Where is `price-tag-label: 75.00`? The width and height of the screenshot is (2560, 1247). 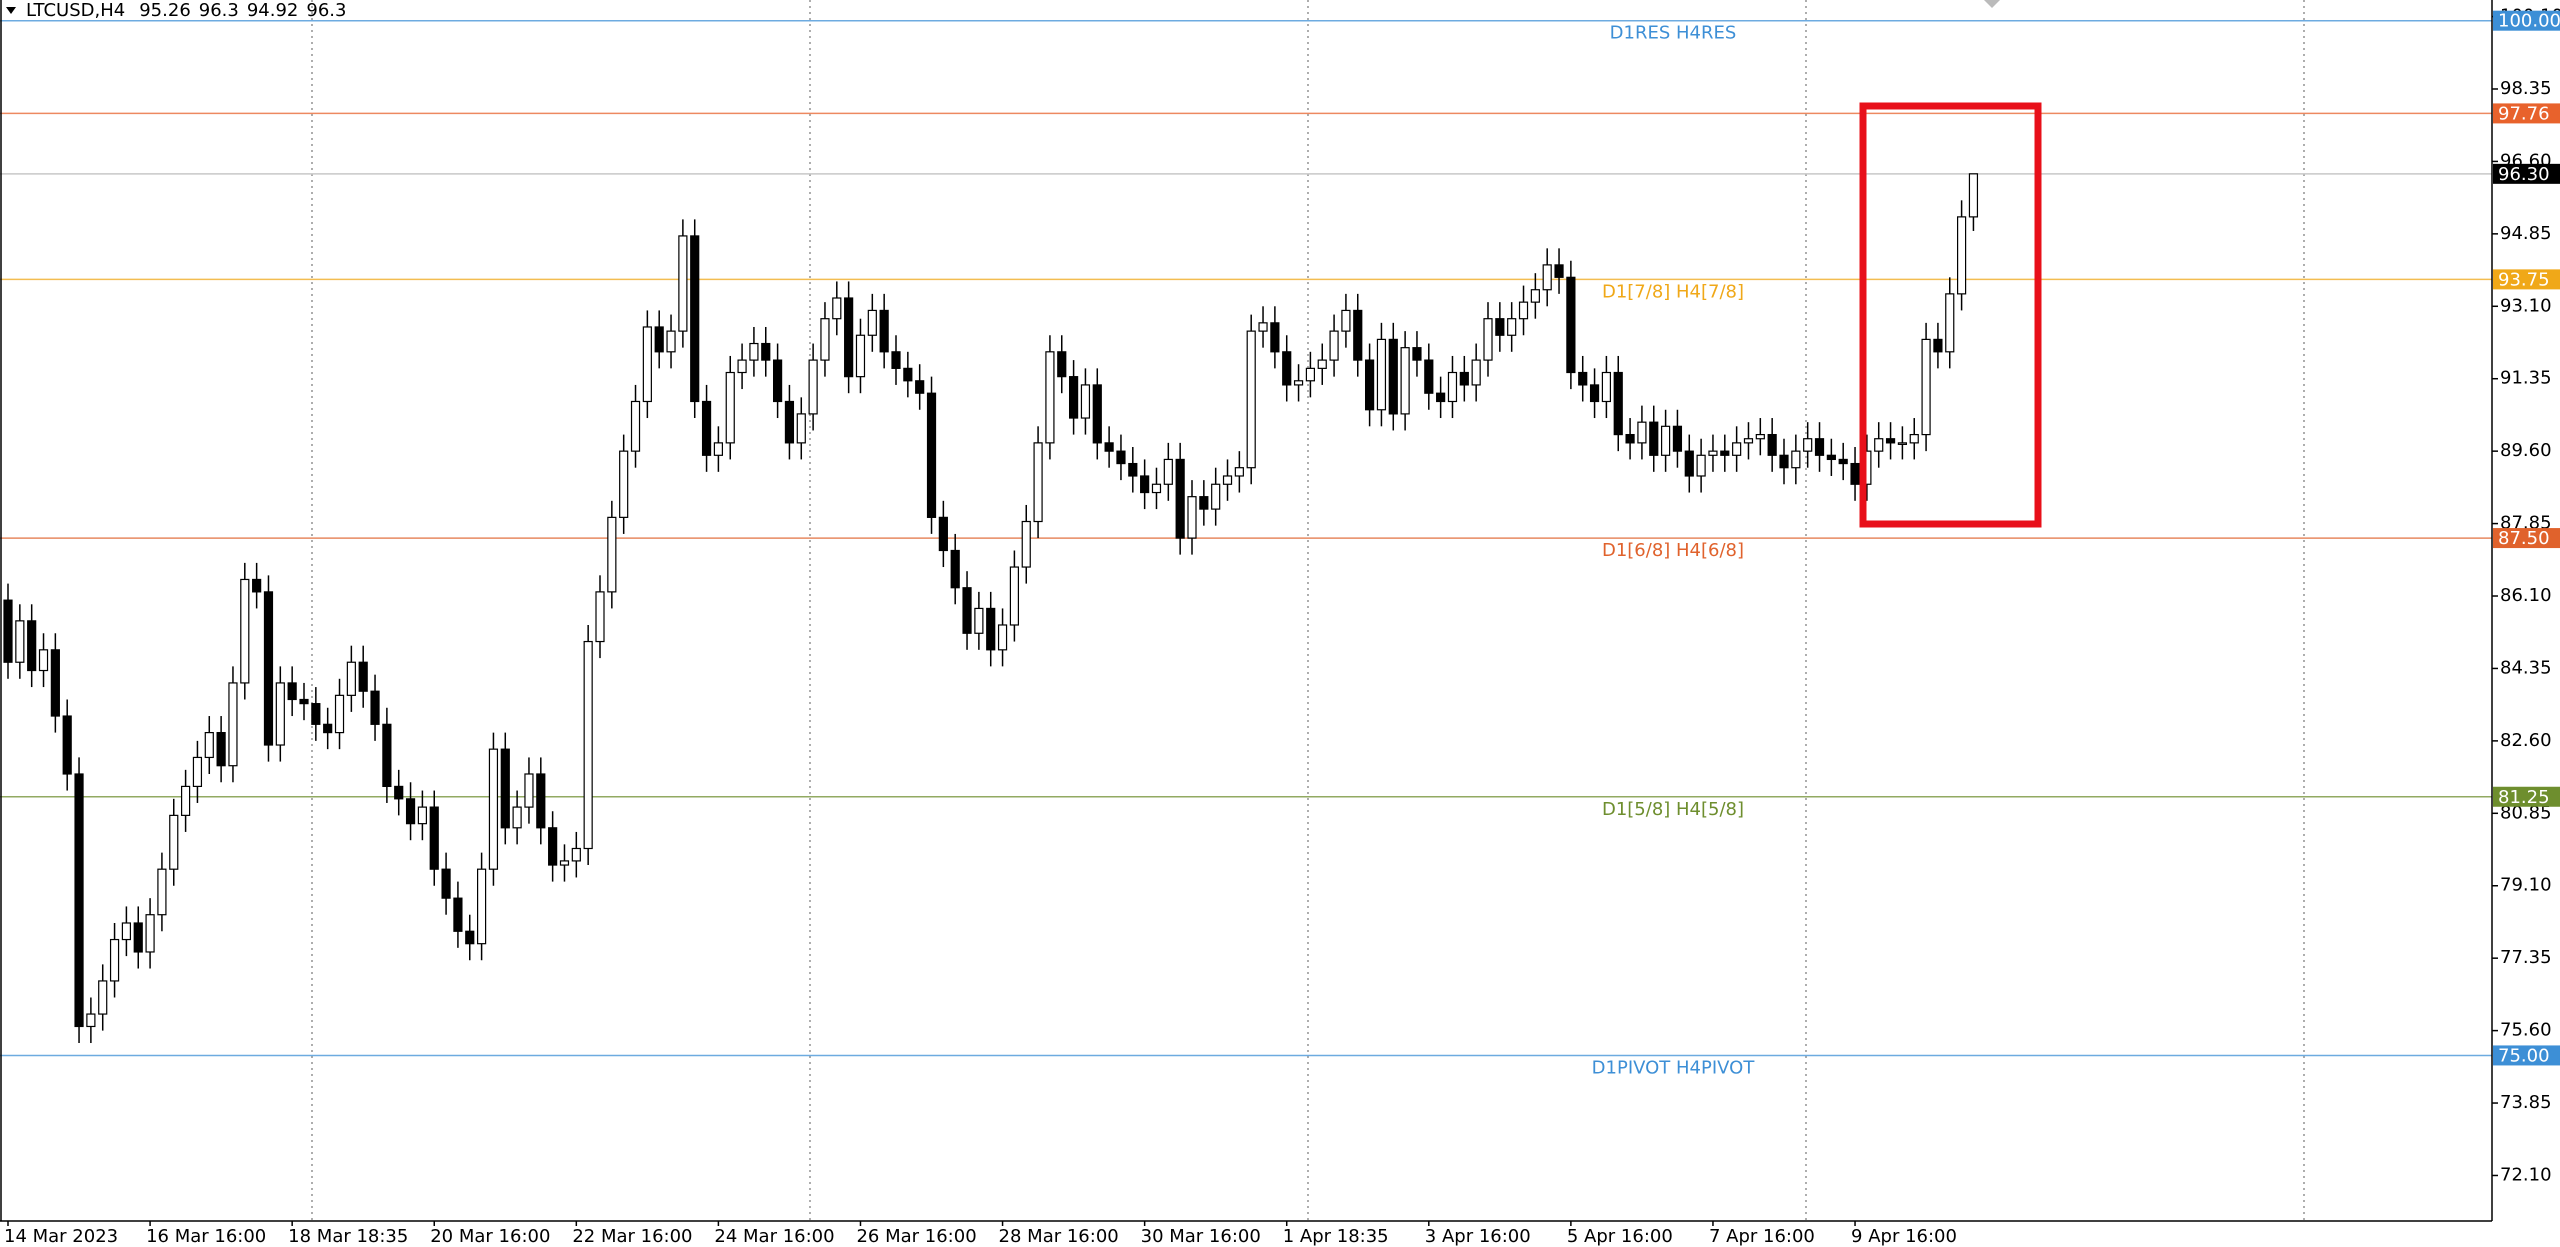 price-tag-label: 75.00 is located at coordinates (2524, 1055).